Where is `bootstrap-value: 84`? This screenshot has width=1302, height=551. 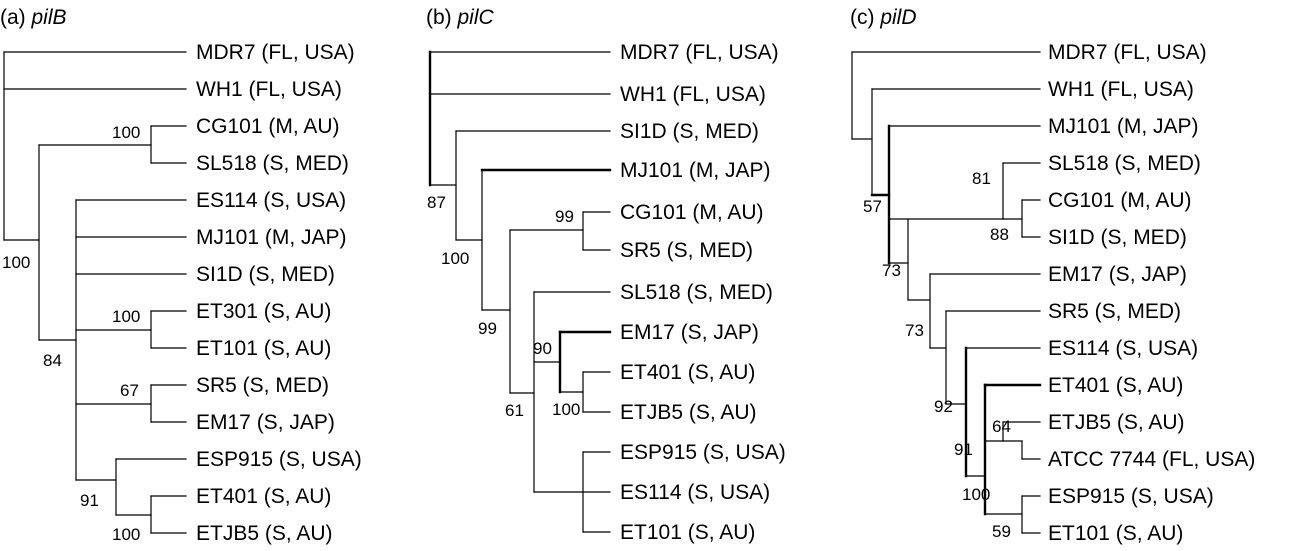 bootstrap-value: 84 is located at coordinates (52, 360).